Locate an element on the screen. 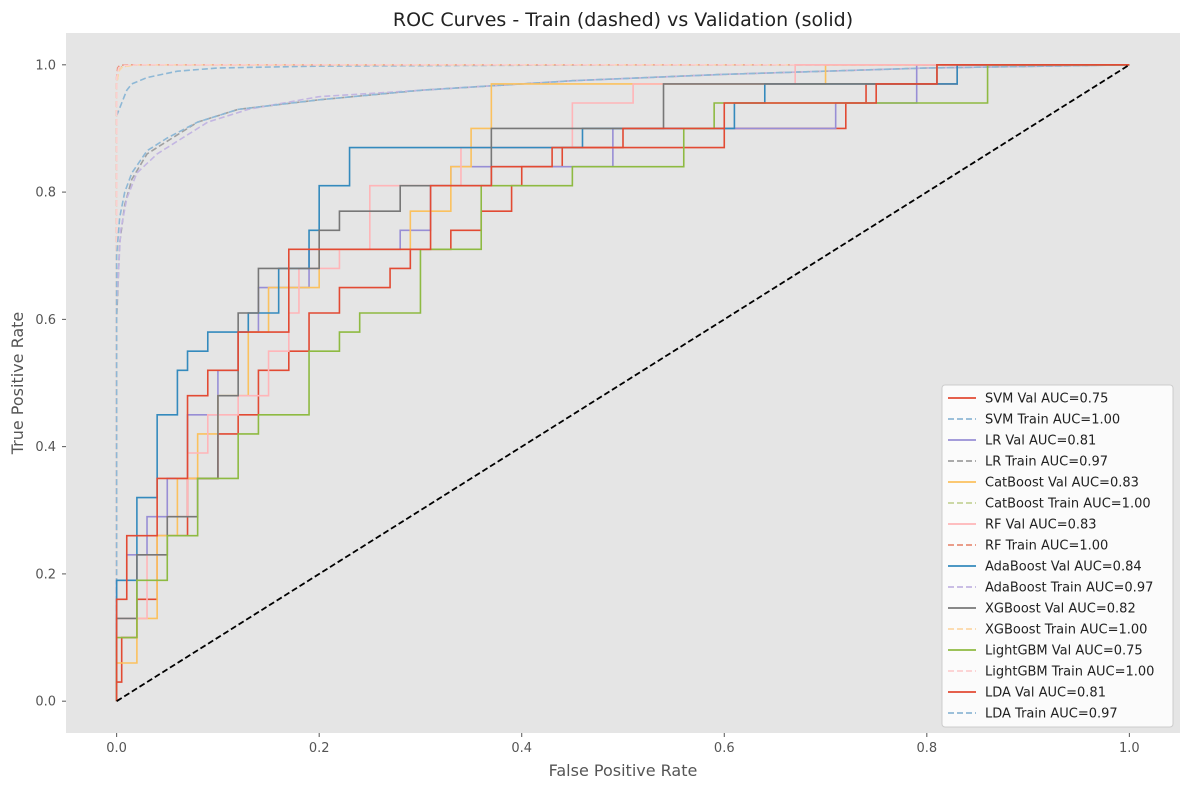  y-tick-label: 1.0 is located at coordinates (45, 65).